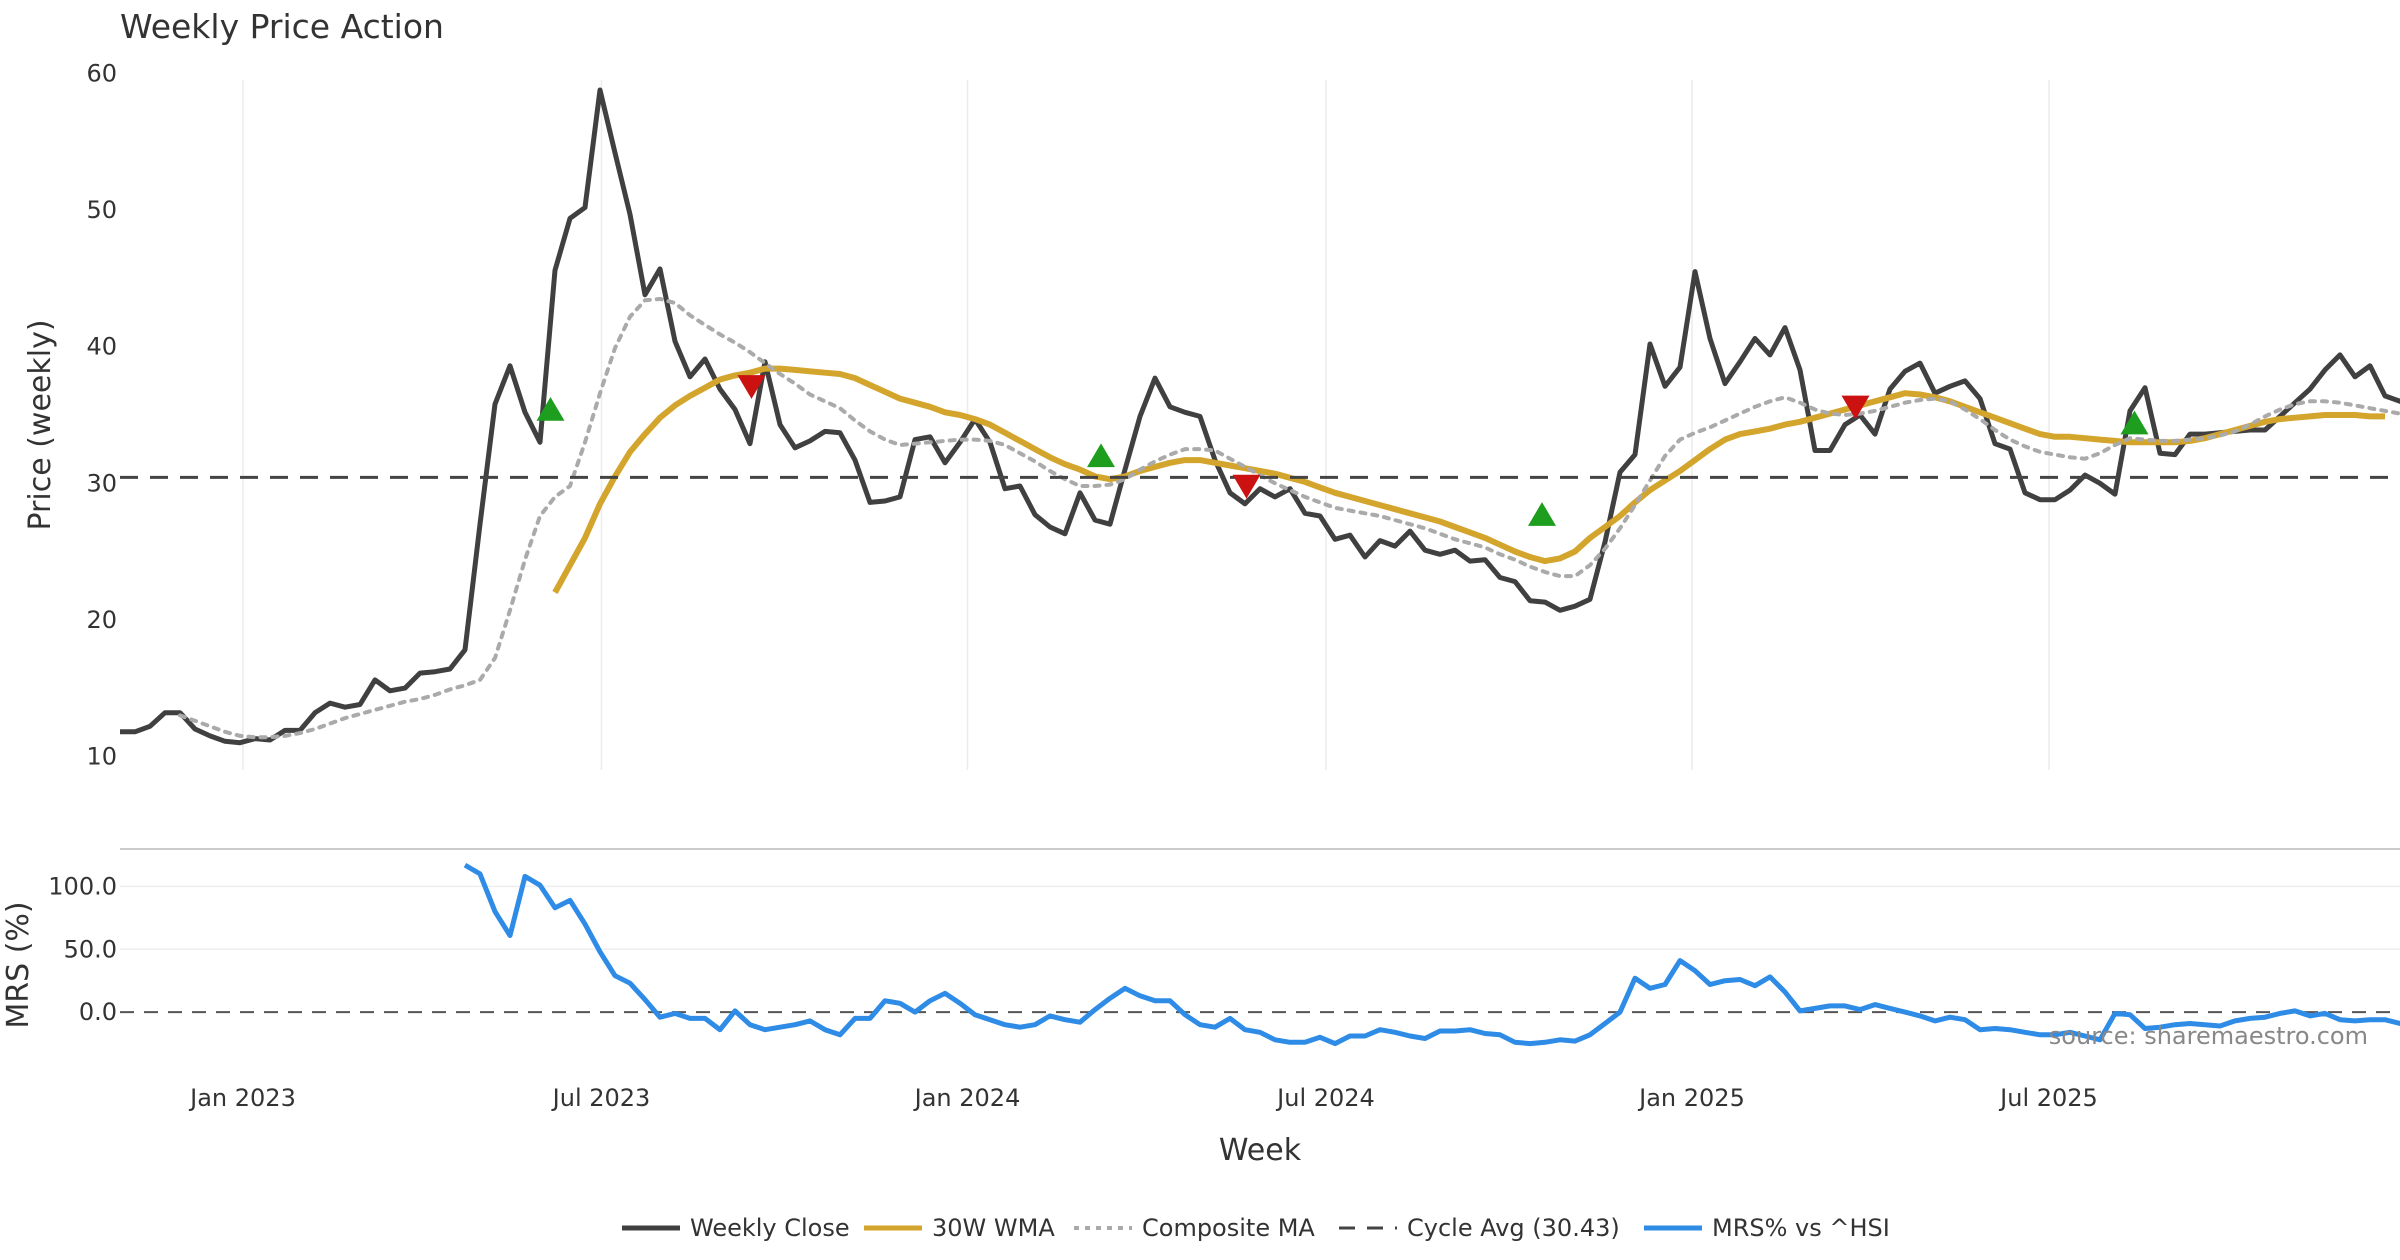 The image size is (2400, 1260). What do you see at coordinates (90, 949) in the screenshot?
I see `mrs-y-tick-label: 50.0` at bounding box center [90, 949].